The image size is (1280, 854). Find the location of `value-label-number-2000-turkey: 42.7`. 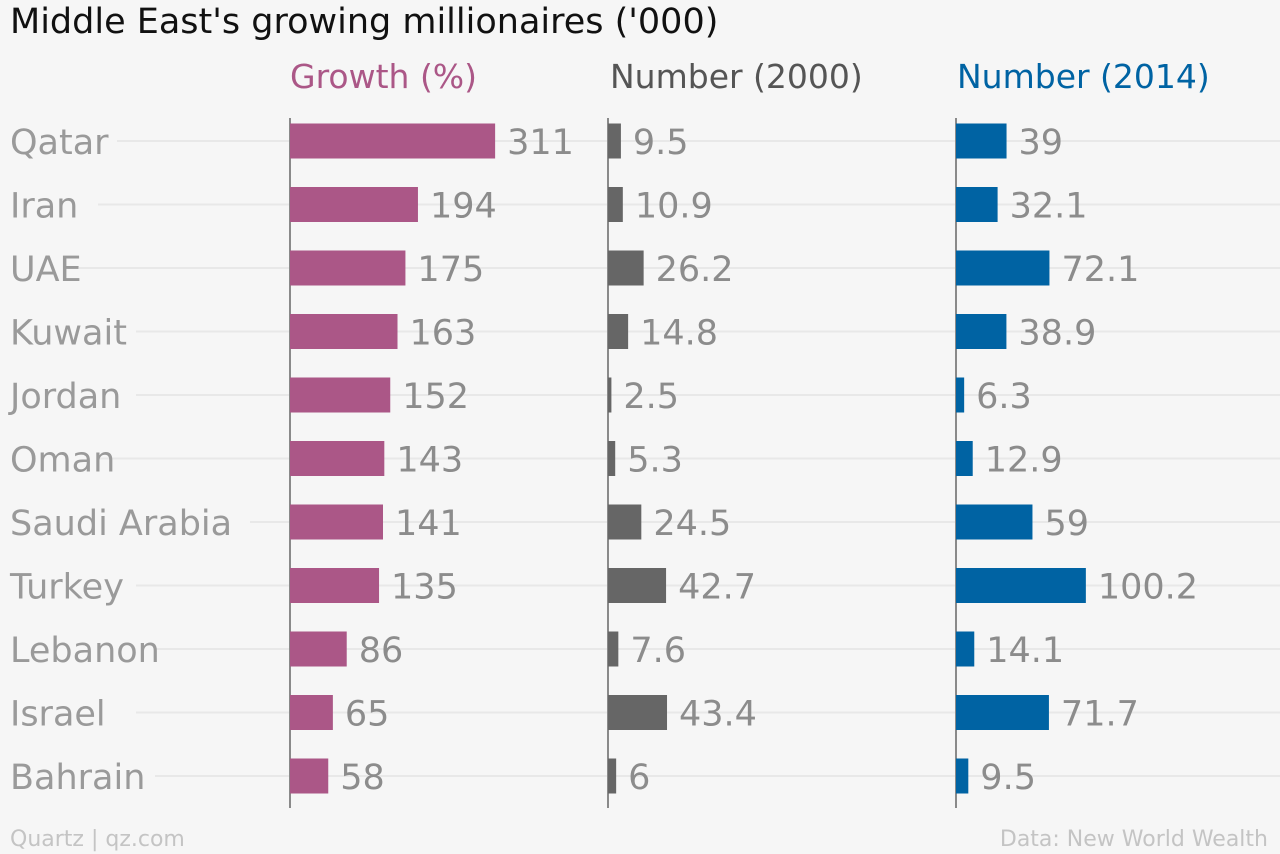

value-label-number-2000-turkey: 42.7 is located at coordinates (717, 588).